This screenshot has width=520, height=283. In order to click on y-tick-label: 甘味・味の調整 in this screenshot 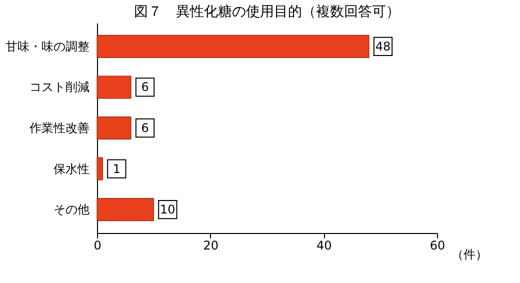, I will do `click(48, 46)`.